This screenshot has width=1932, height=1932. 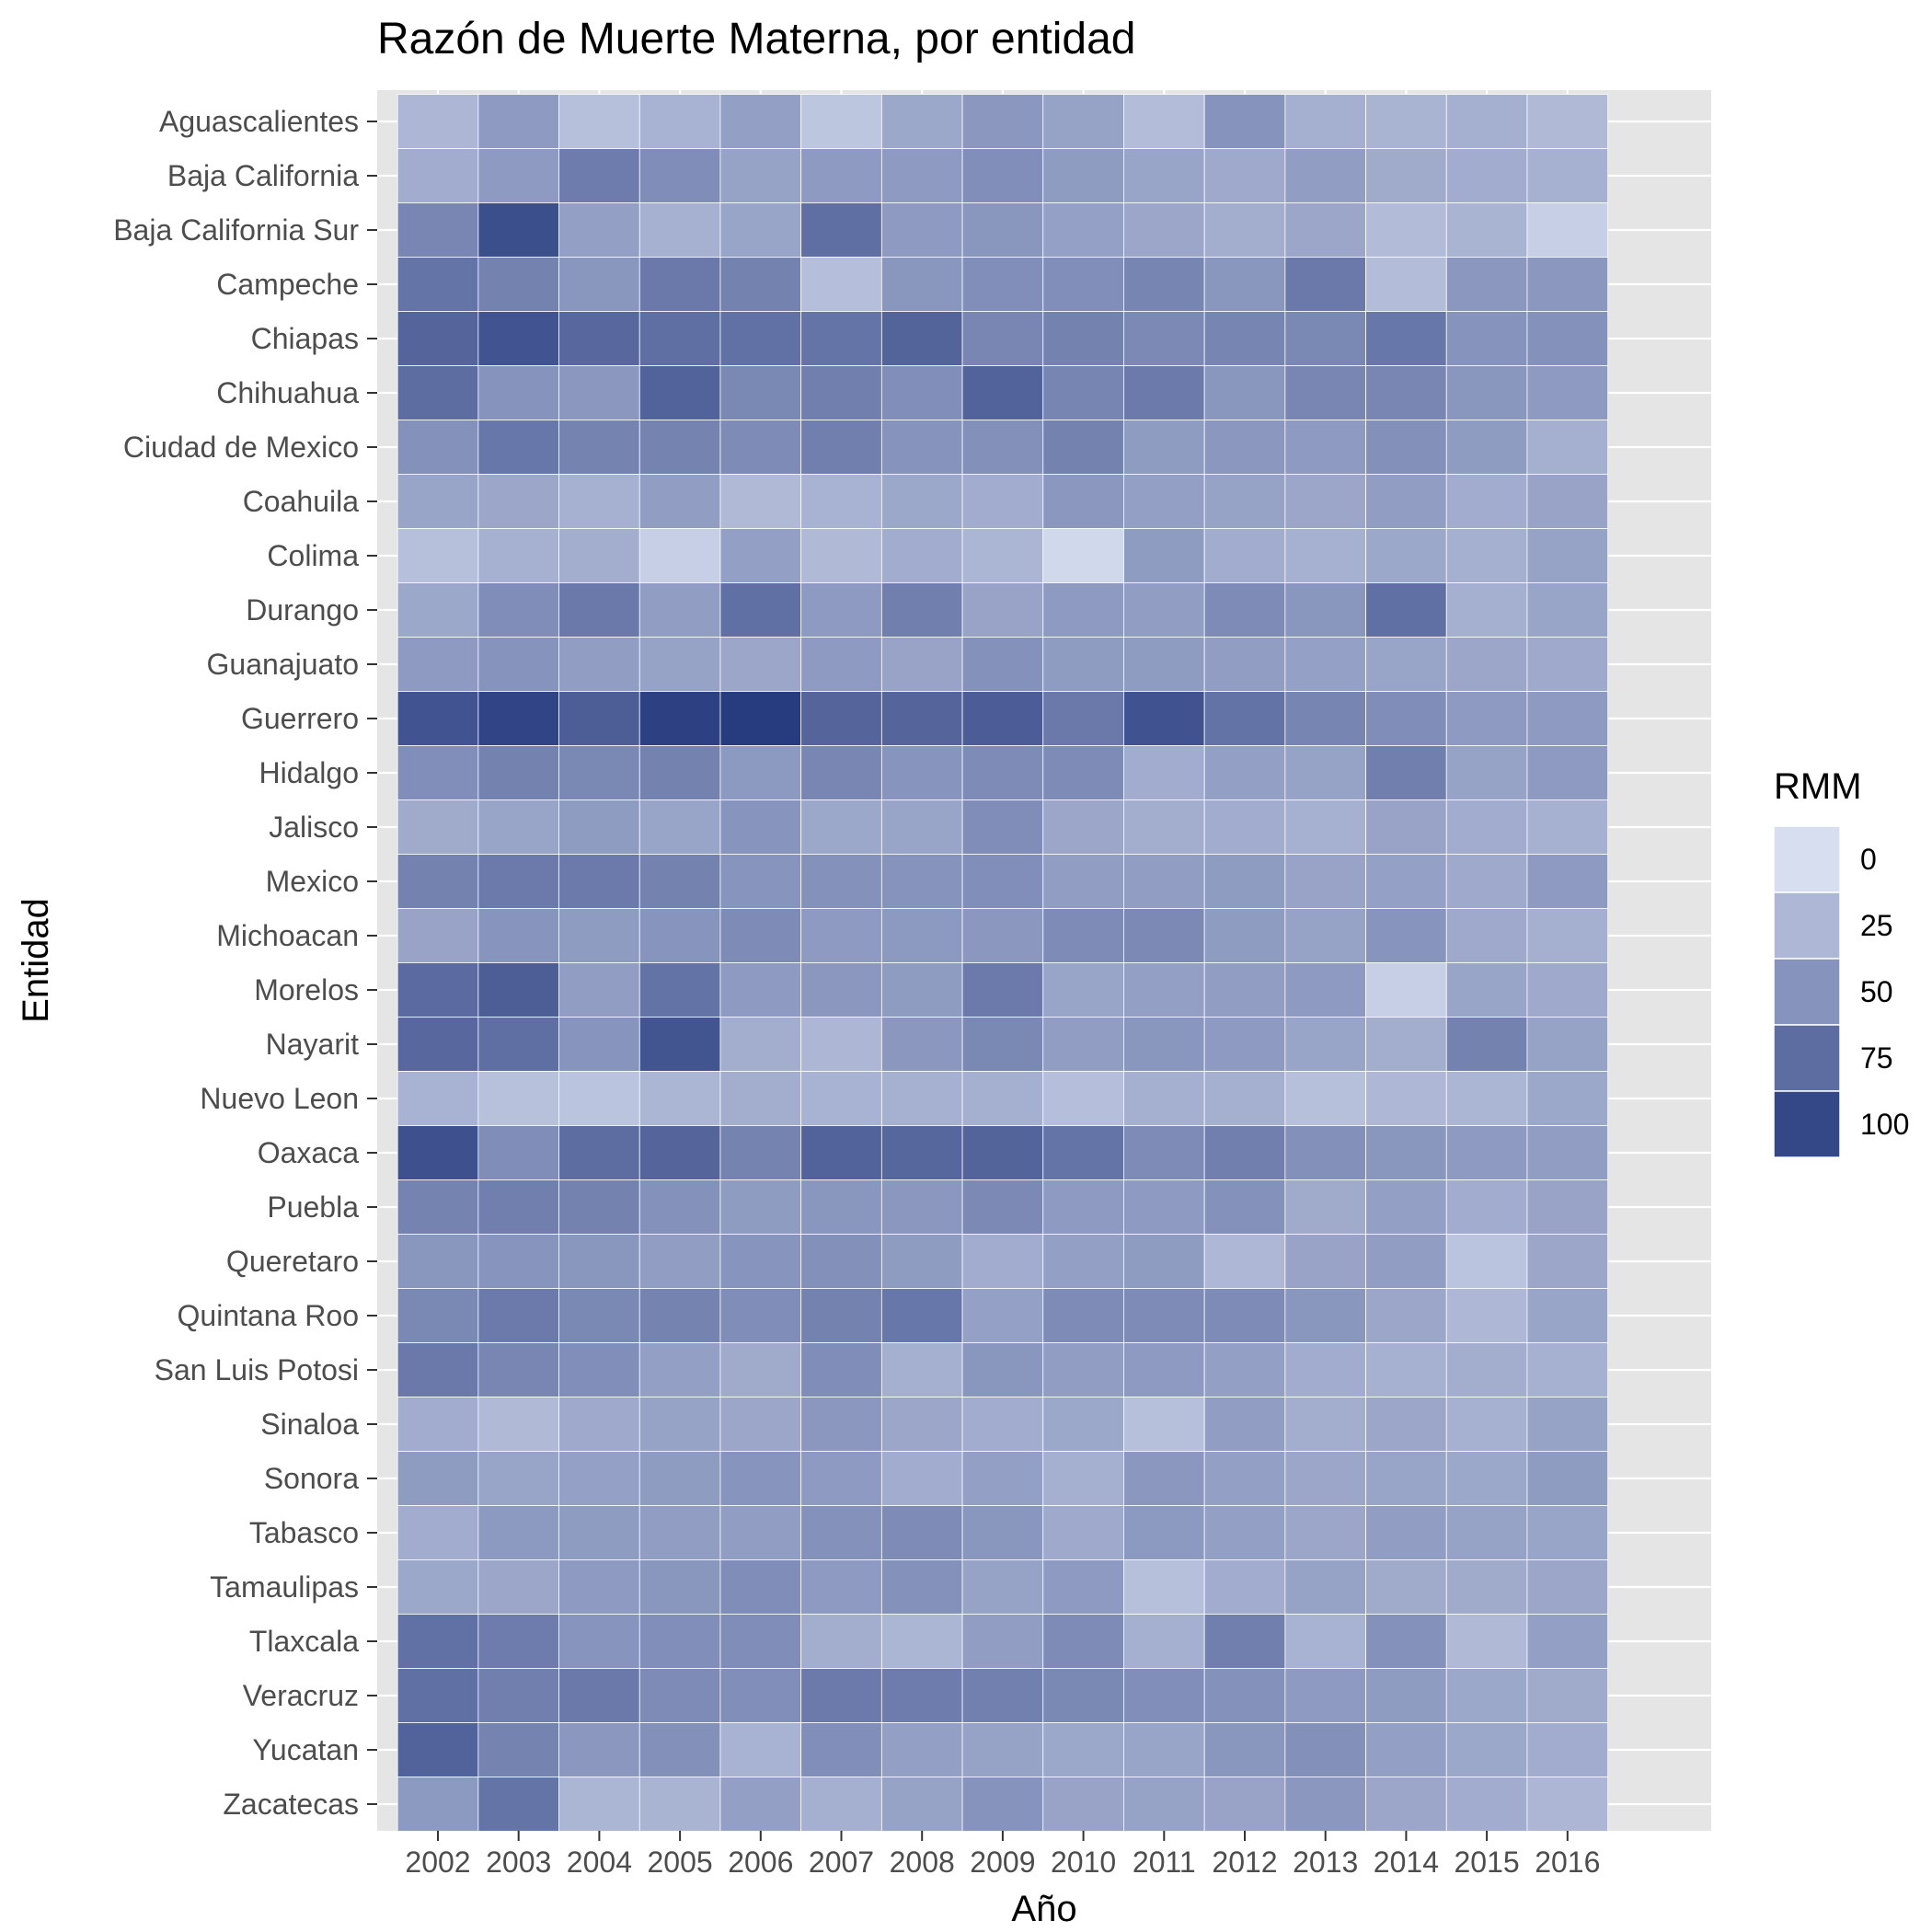 What do you see at coordinates (287, 392) in the screenshot?
I see `y-tick-label: Chihuahua` at bounding box center [287, 392].